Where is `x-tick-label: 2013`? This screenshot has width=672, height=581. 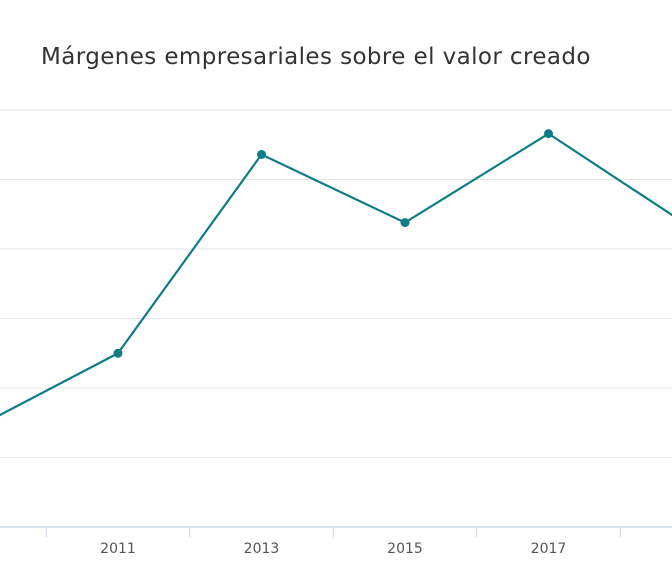 x-tick-label: 2013 is located at coordinates (262, 549).